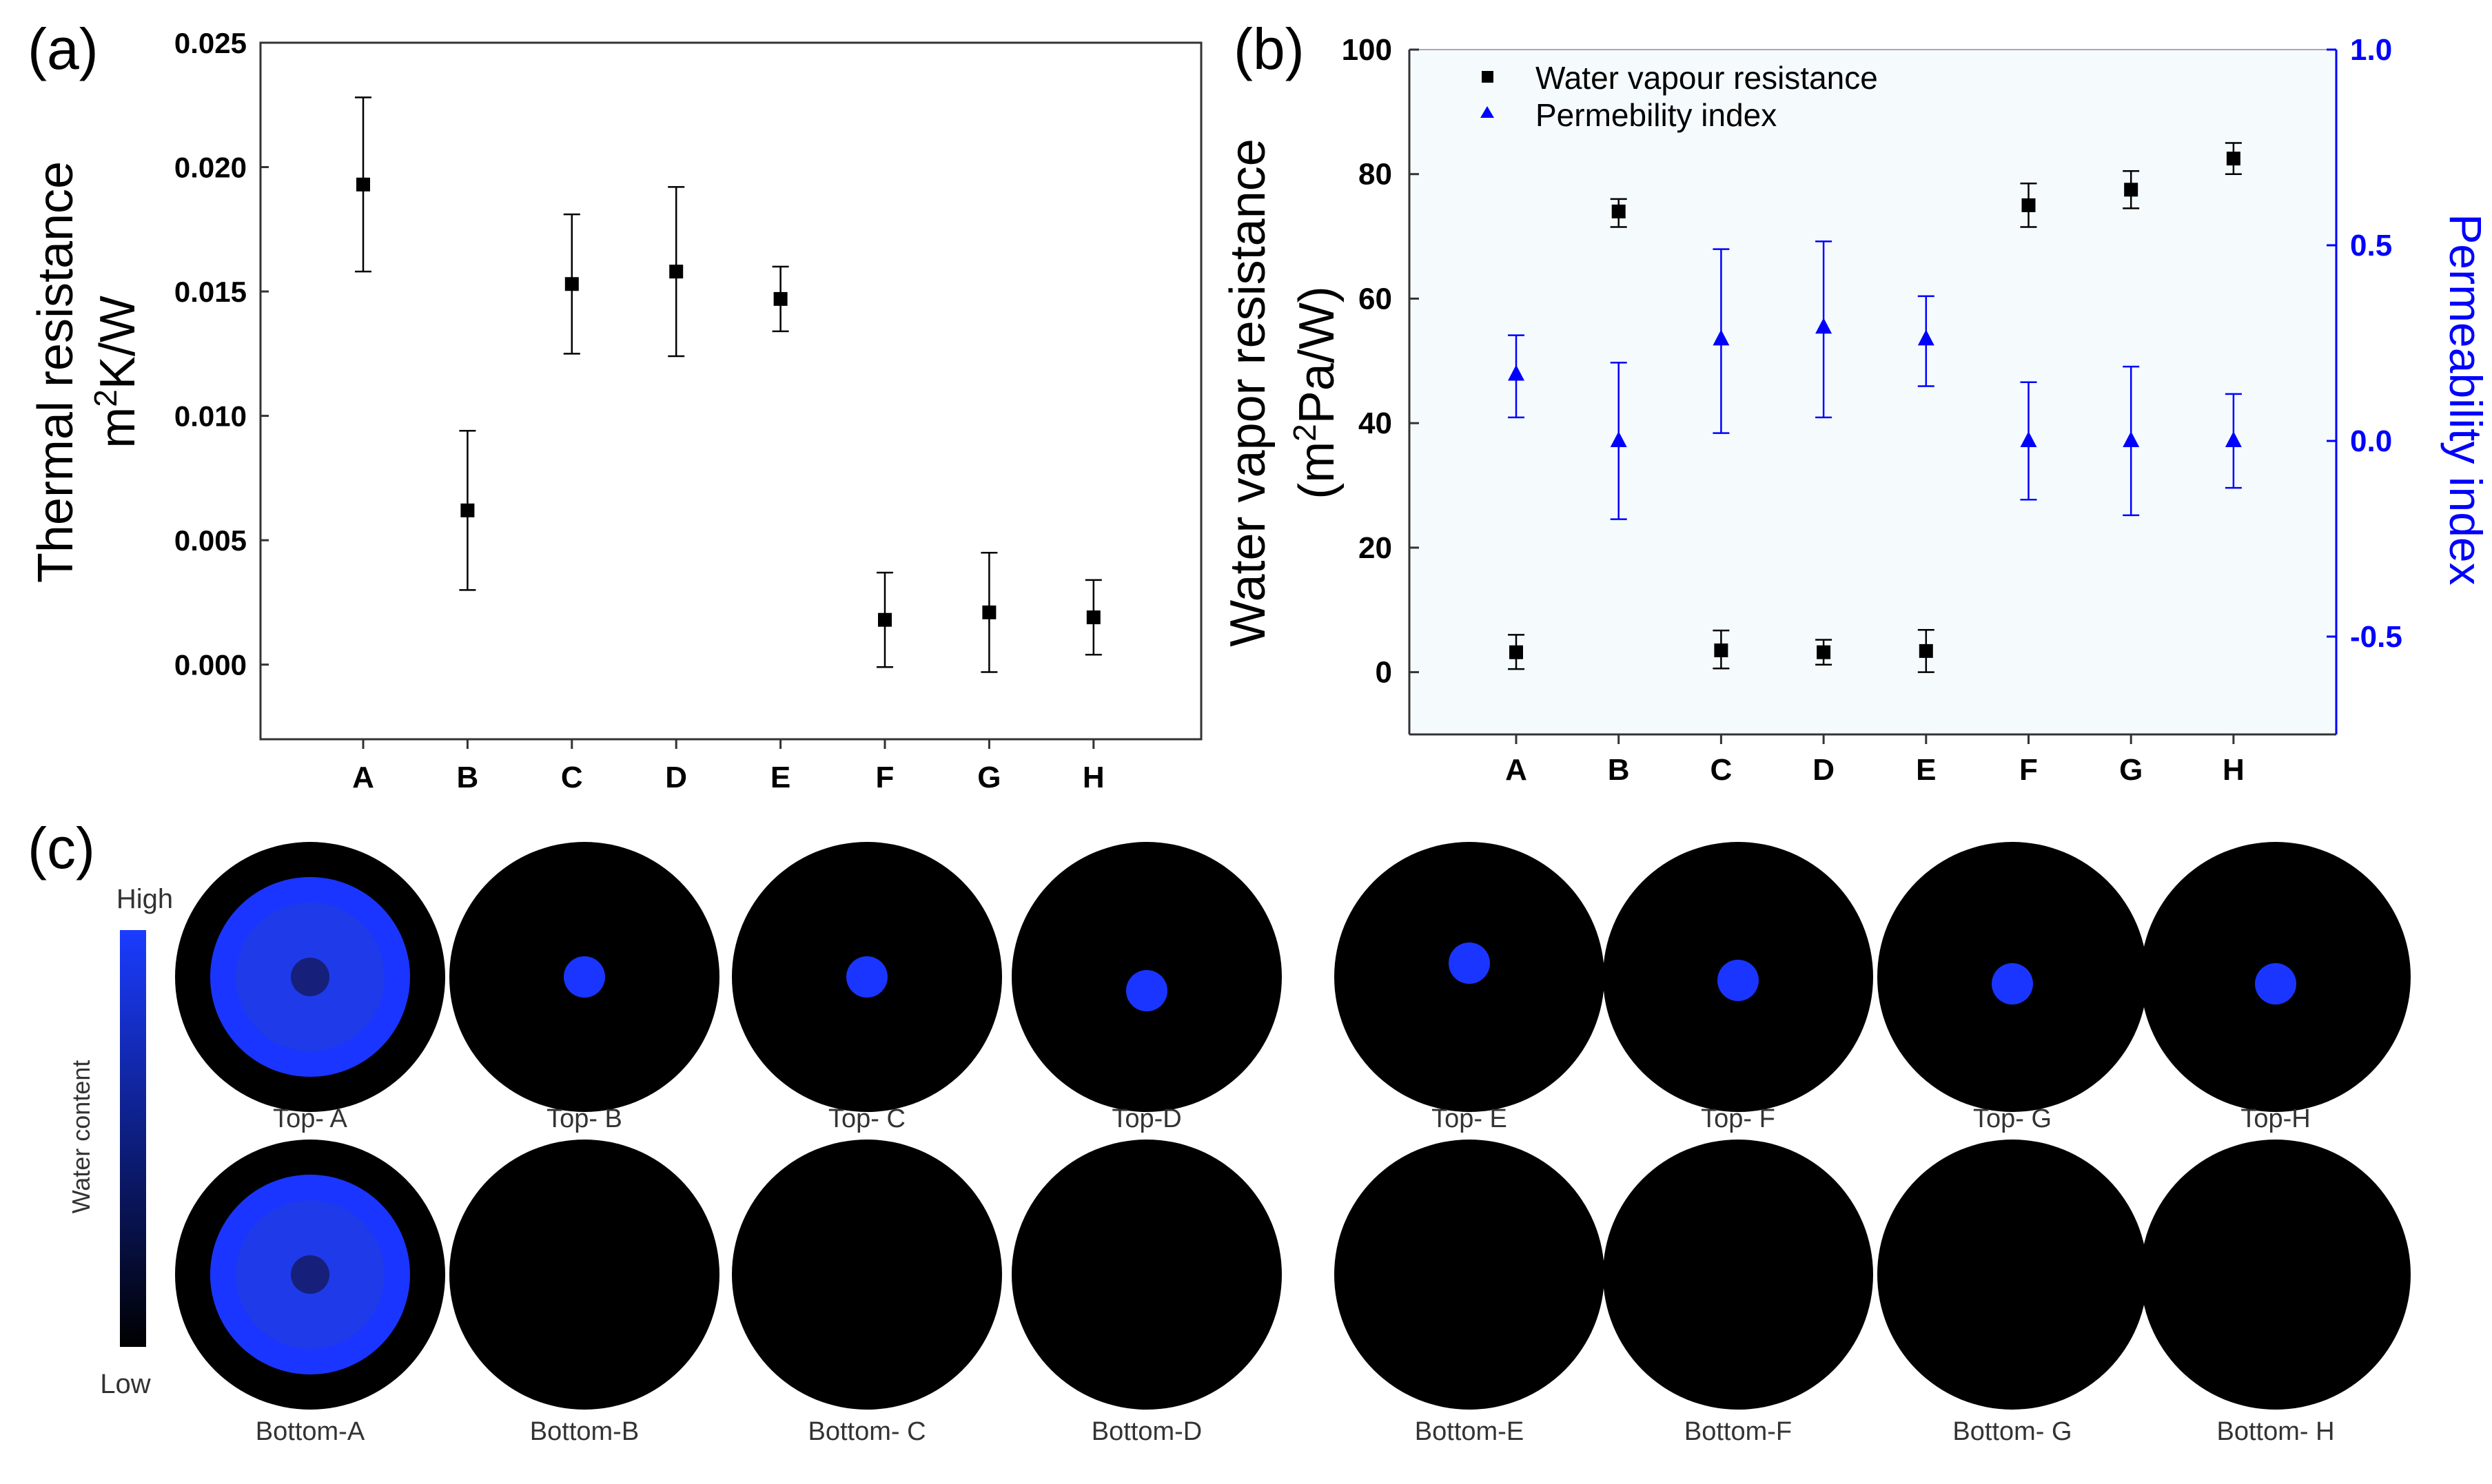 This screenshot has width=2492, height=1484. What do you see at coordinates (64, 49) in the screenshot?
I see `panel-a-label: (a)` at bounding box center [64, 49].